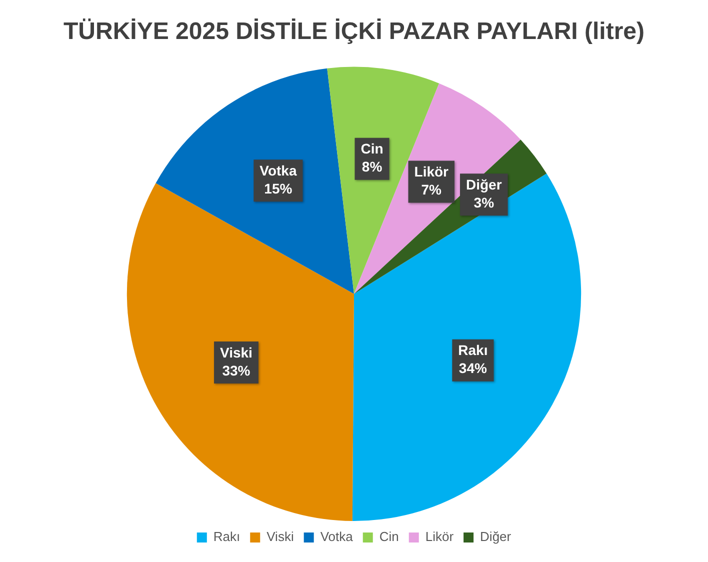 Image resolution: width=708 pixels, height=562 pixels. Describe the element at coordinates (484, 184) in the screenshot. I see `slice-label: Diğer` at that location.